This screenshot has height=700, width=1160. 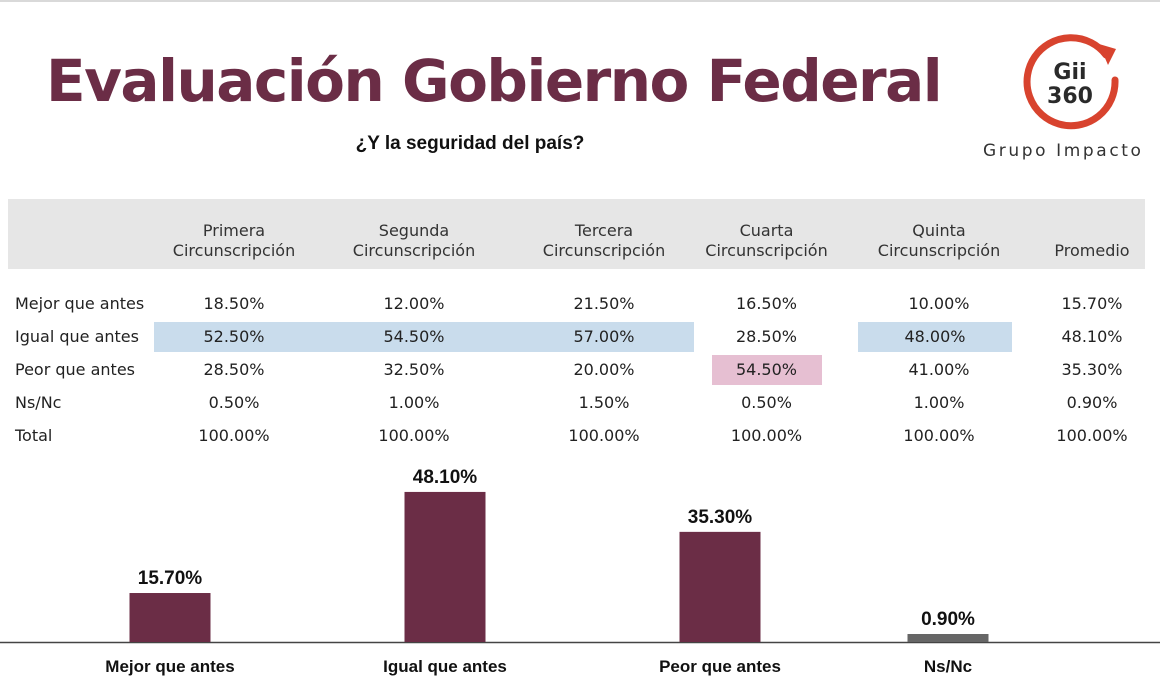 I want to click on category-label: Ns/Nc, so click(x=948, y=666).